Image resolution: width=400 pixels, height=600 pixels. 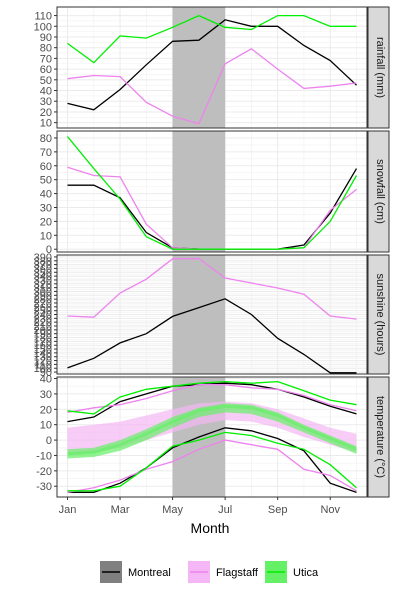 What do you see at coordinates (43, 339) in the screenshot?
I see `y-tick-label: 180` at bounding box center [43, 339].